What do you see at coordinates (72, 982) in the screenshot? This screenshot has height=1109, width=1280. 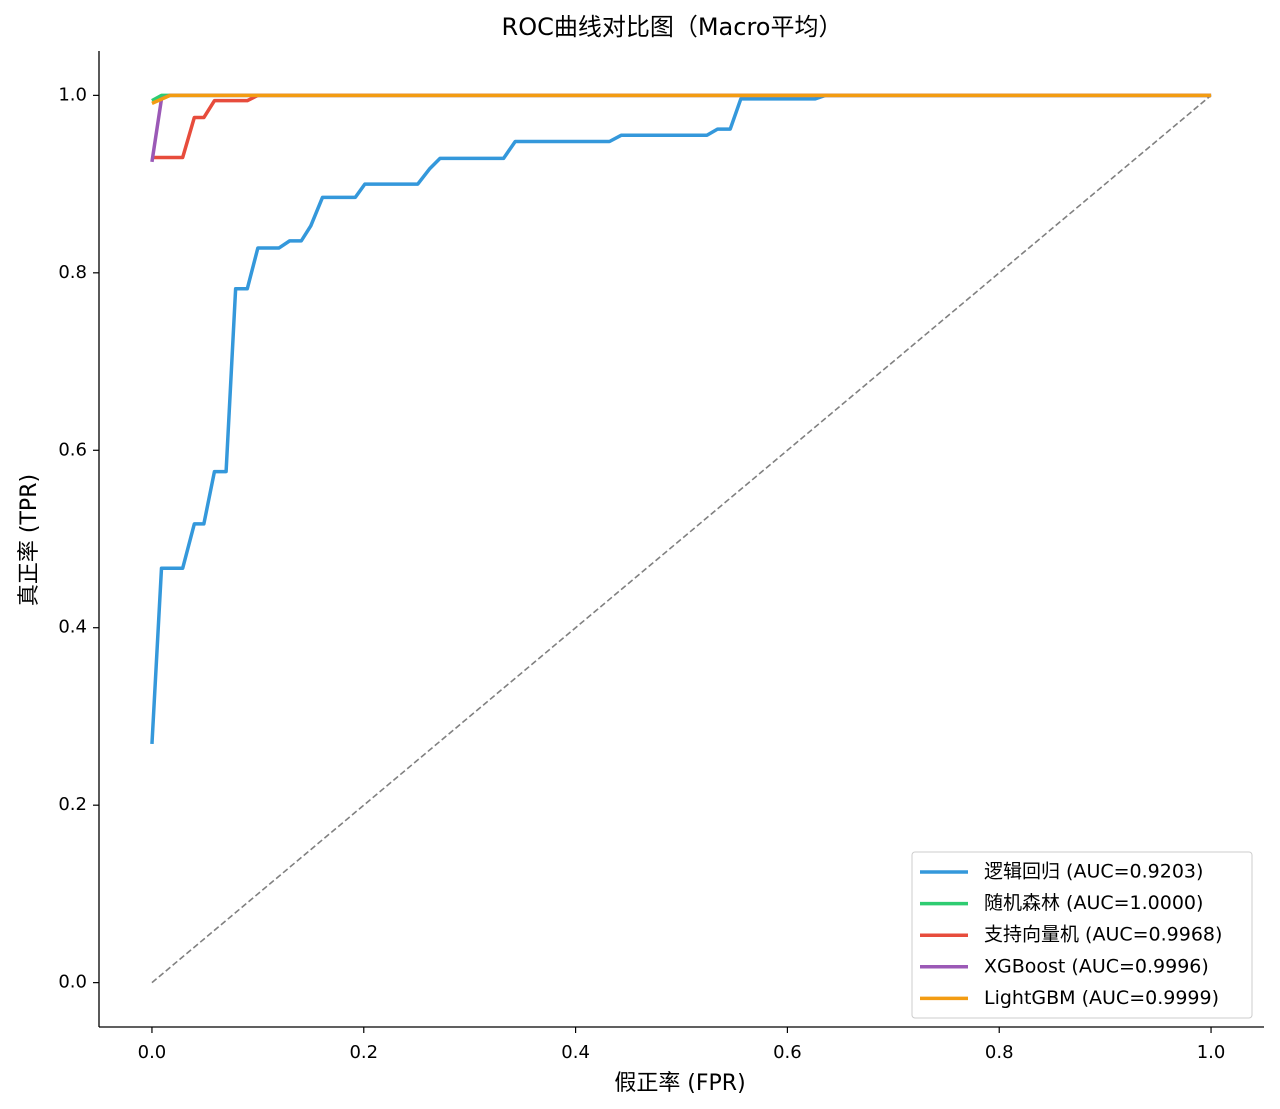 I see `y-tick-label: 0.0` at bounding box center [72, 982].